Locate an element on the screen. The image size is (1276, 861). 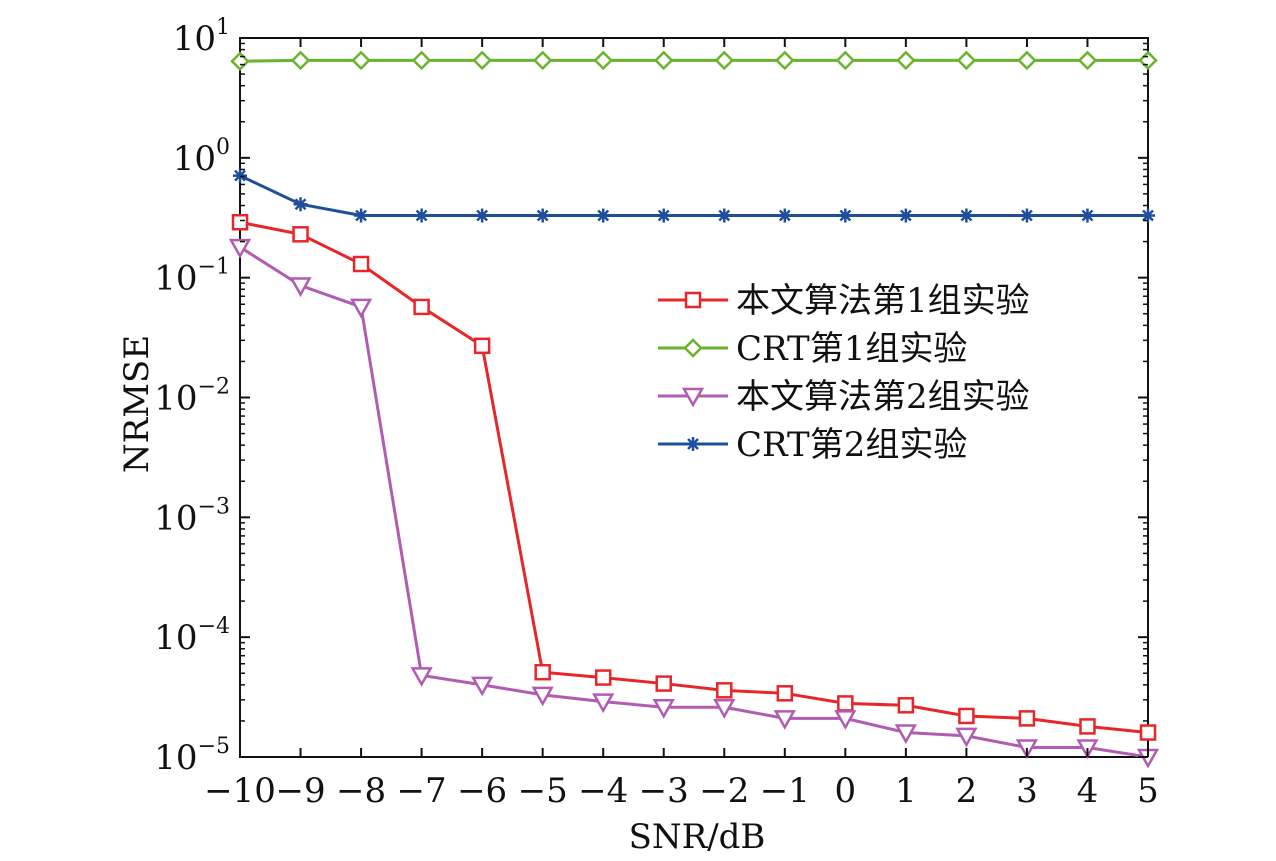
y-tick-exponent: −4 is located at coordinates (214, 626).